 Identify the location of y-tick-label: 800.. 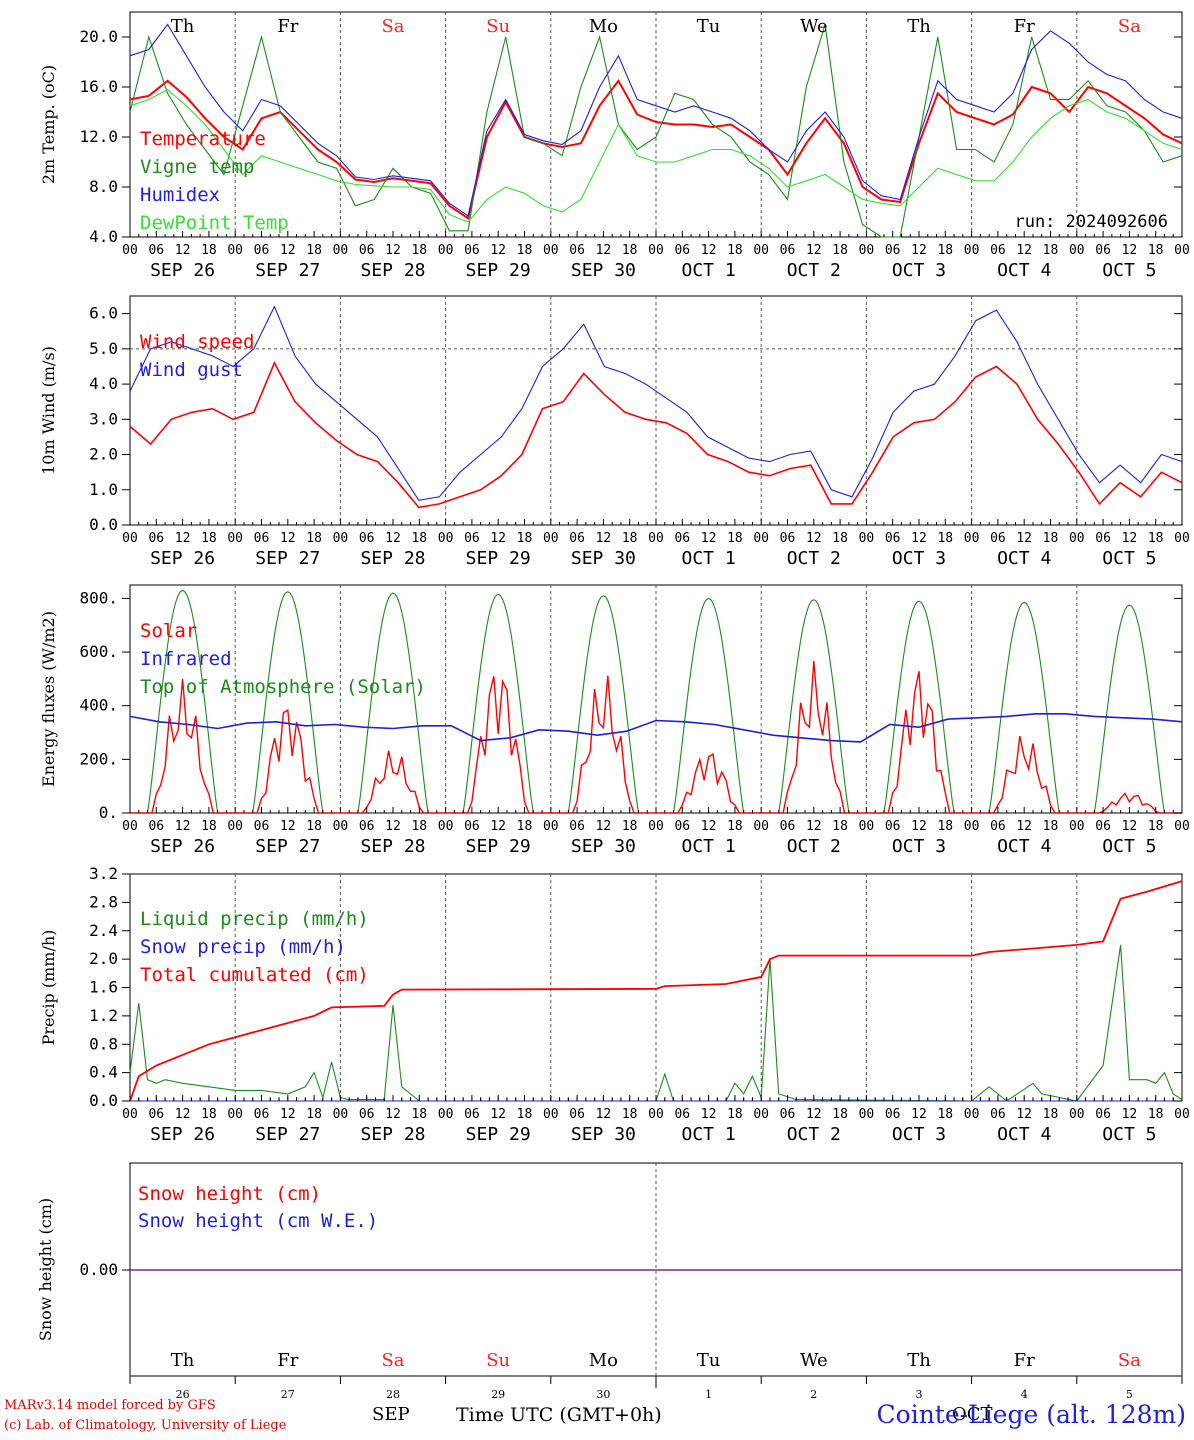
(98, 597).